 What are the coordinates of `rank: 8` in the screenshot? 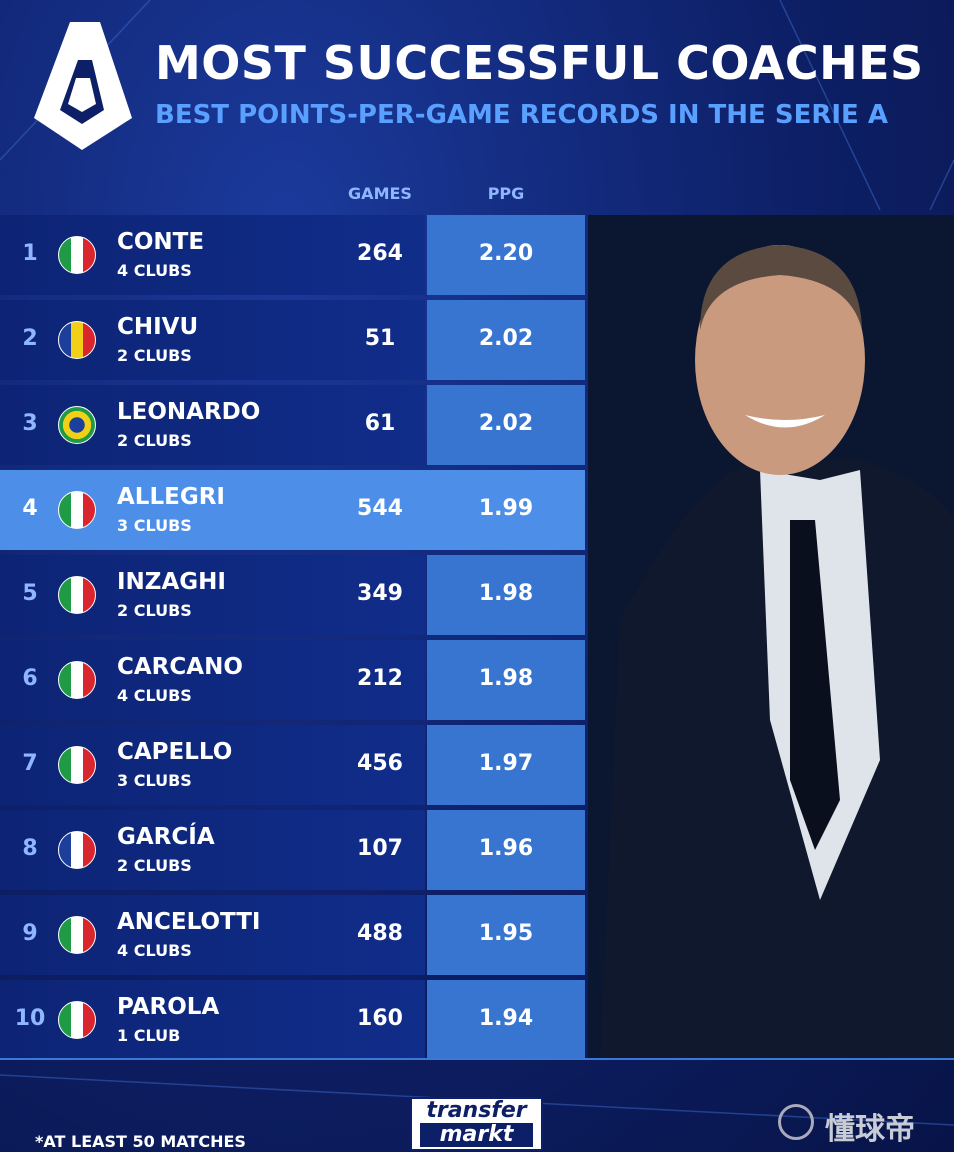 It's located at (30, 848).